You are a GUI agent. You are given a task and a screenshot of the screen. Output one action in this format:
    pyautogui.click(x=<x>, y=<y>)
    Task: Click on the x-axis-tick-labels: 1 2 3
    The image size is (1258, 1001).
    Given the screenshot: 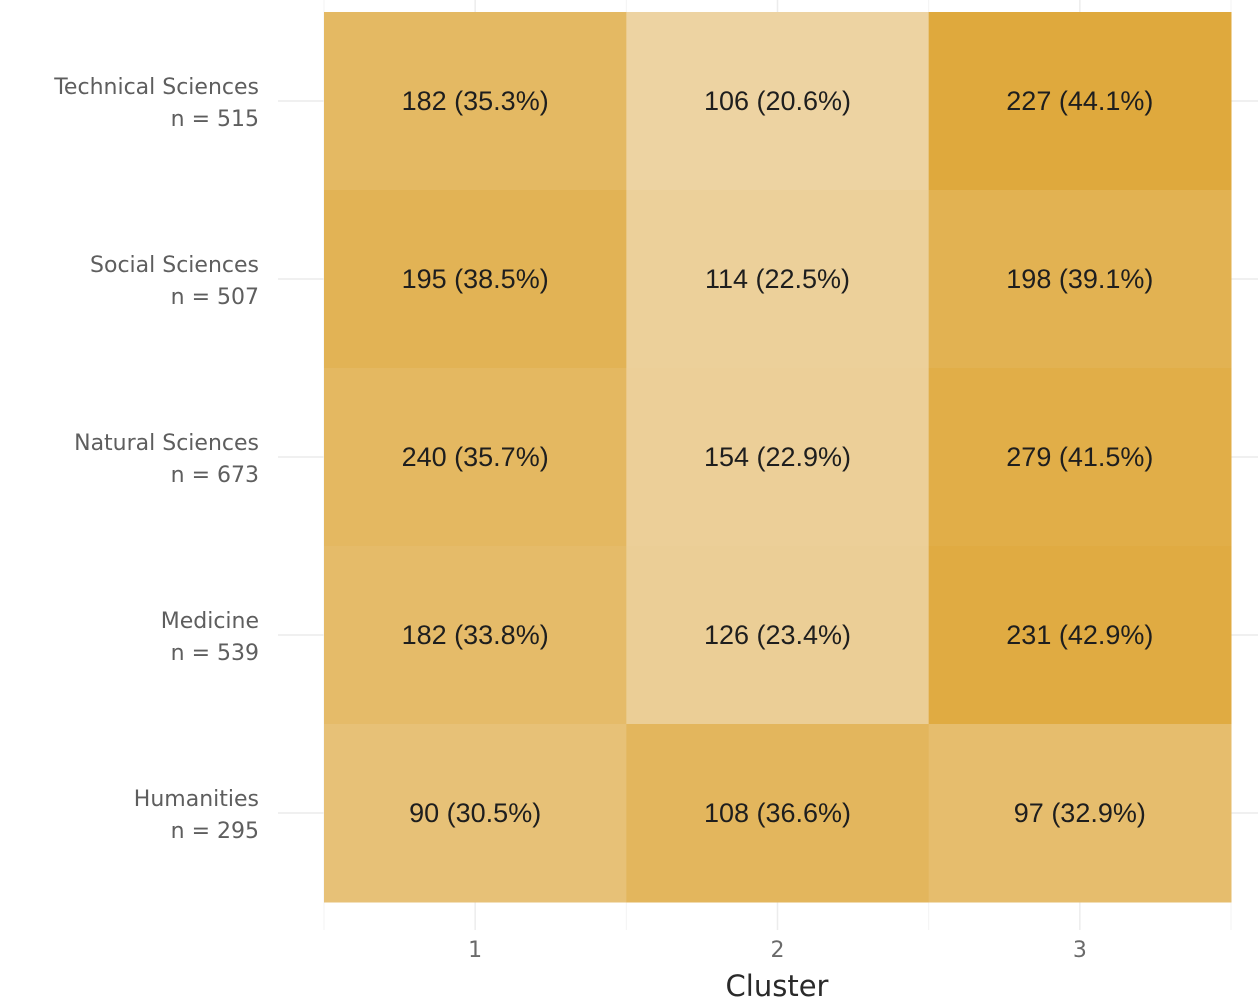 What is the action you would take?
    pyautogui.click(x=777, y=950)
    